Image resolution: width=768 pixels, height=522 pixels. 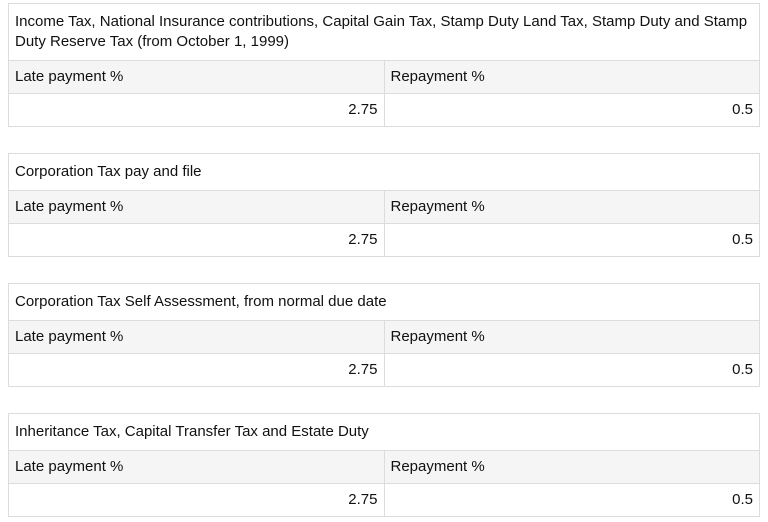 I want to click on table-caption: Corporation Tax pay and file, so click(x=384, y=172).